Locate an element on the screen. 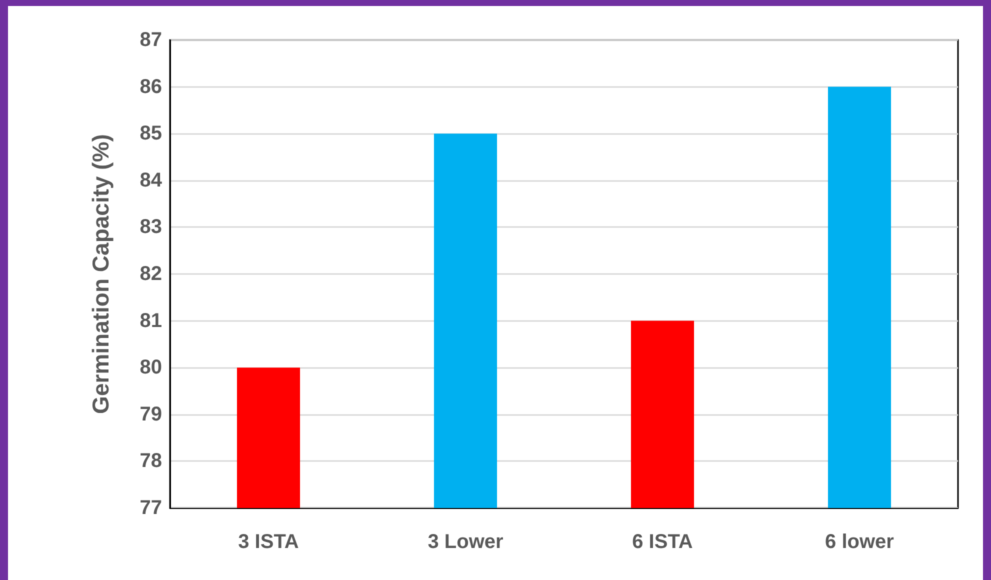 This screenshot has height=580, width=991. y-tick-label: 77 is located at coordinates (151, 508).